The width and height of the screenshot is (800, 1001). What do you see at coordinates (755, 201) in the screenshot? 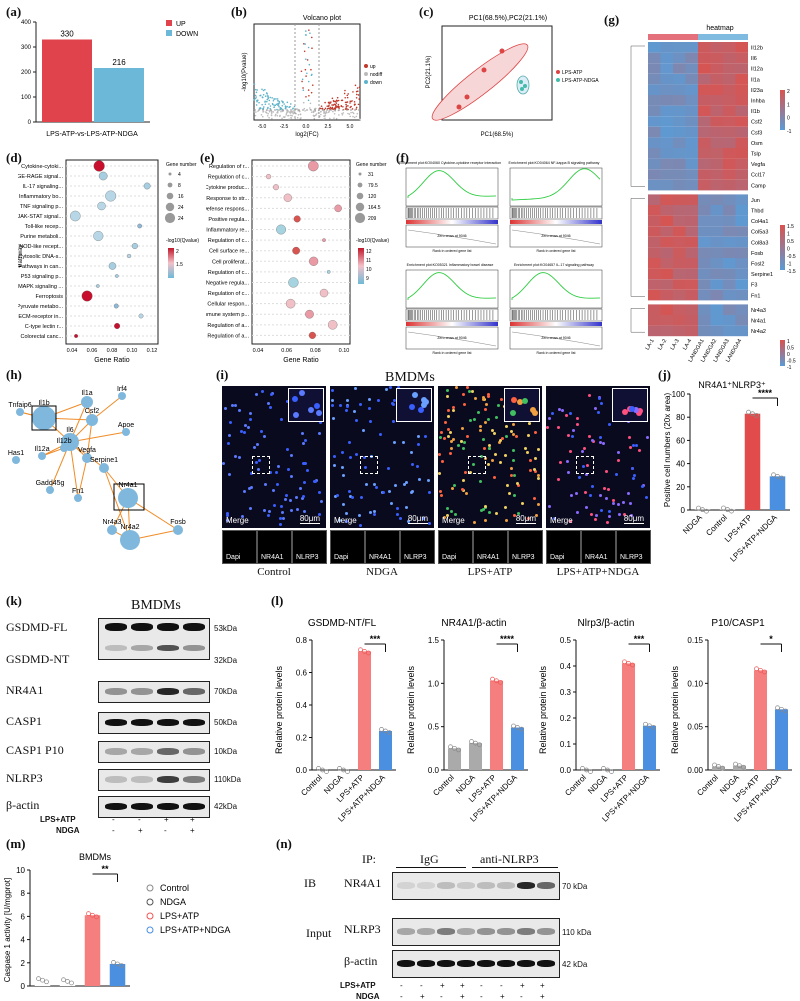
I see `heatmap-gene-mid: Jun` at bounding box center [755, 201].